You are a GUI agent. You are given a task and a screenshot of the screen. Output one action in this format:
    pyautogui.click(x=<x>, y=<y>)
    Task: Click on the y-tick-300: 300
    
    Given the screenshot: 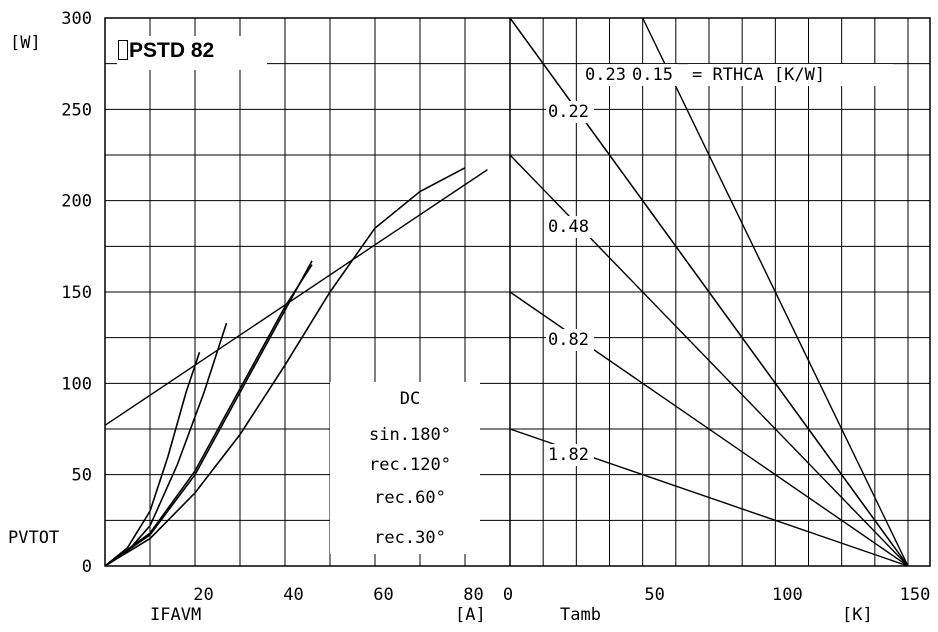 What is the action you would take?
    pyautogui.click(x=76, y=19)
    